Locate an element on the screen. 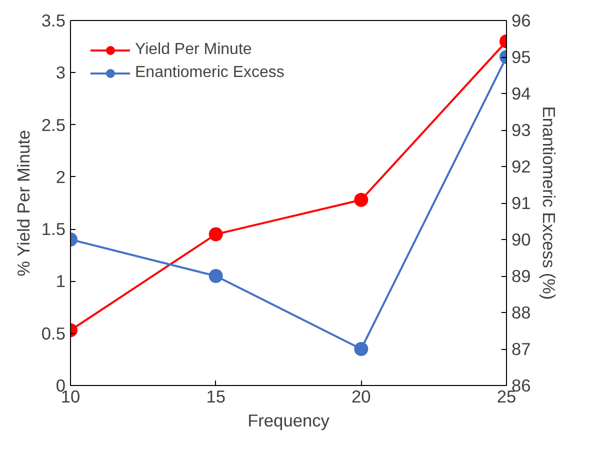 The image size is (596, 455). y2-axis-title: Enantiomeric Excess (%) is located at coordinates (548, 203).